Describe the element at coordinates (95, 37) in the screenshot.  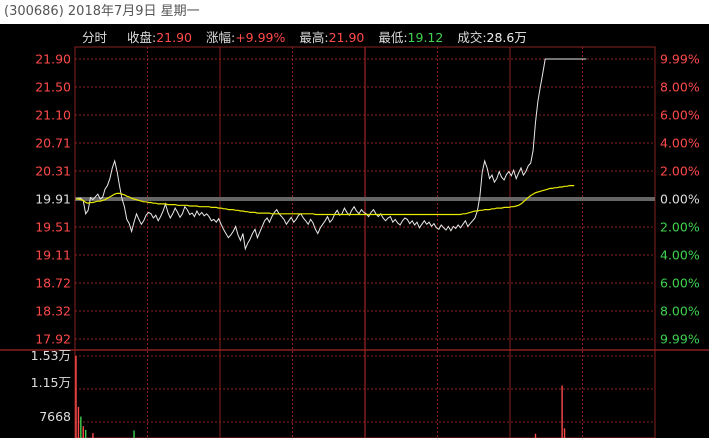
I see `mode-label: 分时` at that location.